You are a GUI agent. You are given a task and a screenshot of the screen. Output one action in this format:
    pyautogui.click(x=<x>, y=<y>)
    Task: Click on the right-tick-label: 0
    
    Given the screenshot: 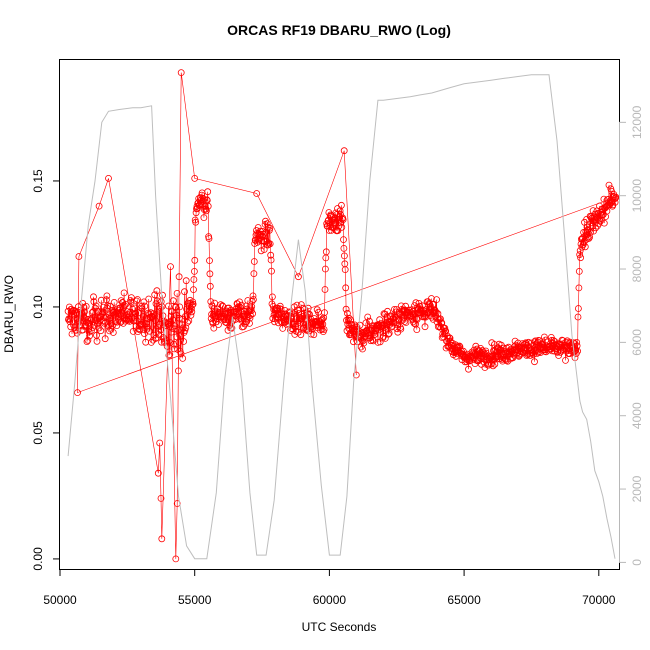 What is the action you would take?
    pyautogui.click(x=637, y=562)
    